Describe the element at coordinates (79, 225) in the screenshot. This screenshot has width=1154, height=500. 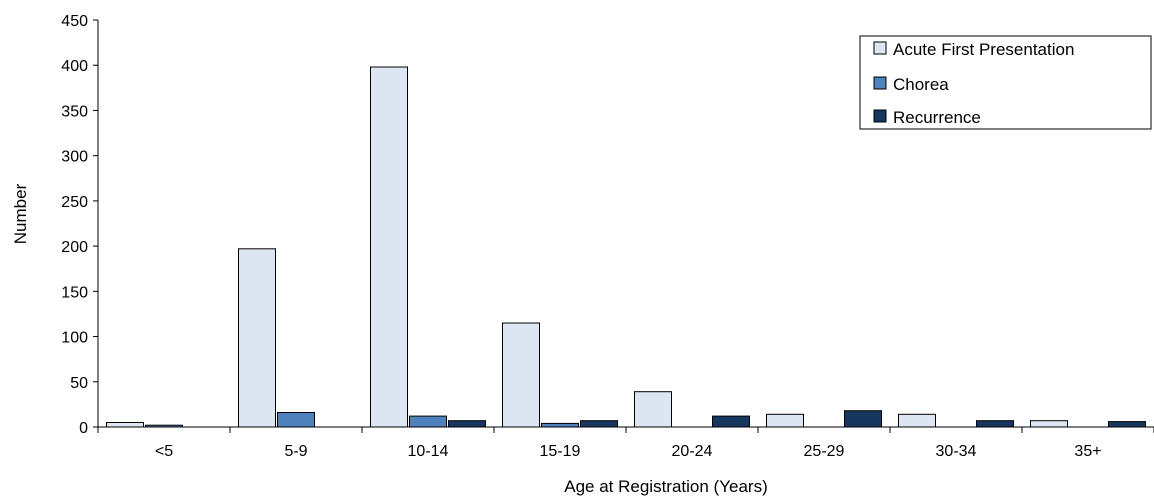
I see `y-axis-ticks: 0 50 100 150 200 250 300 350 400 450` at that location.